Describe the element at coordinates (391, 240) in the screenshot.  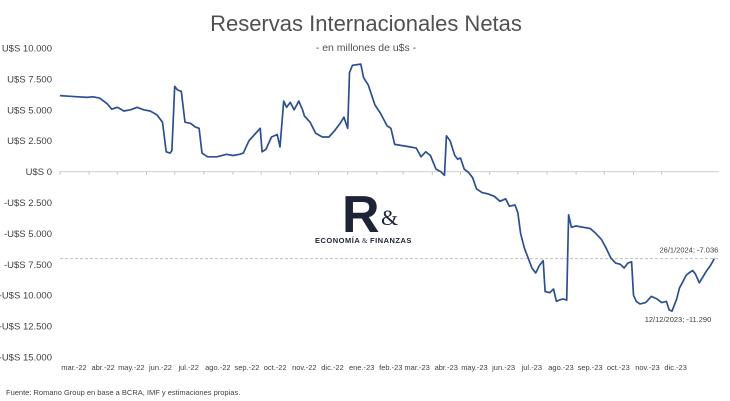
I see `logo-brand-right: FINANZAS` at that location.